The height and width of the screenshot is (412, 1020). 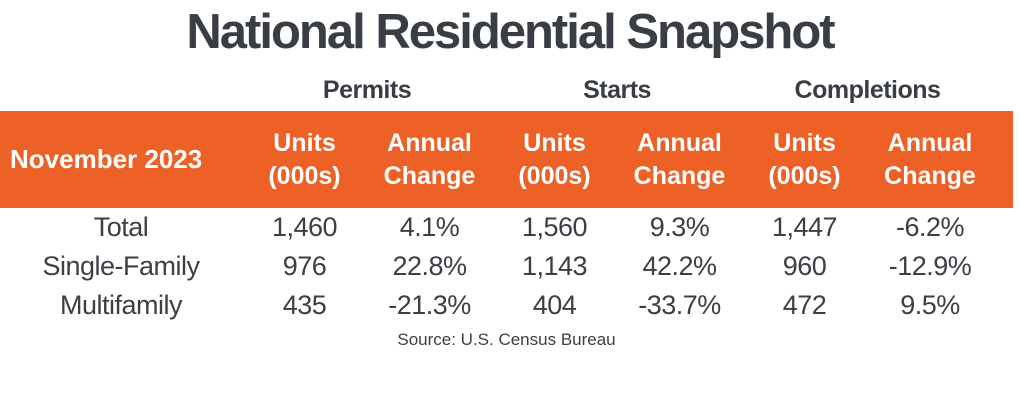 What do you see at coordinates (940, 159) in the screenshot?
I see `header-completions-annual-change: Annual Change` at bounding box center [940, 159].